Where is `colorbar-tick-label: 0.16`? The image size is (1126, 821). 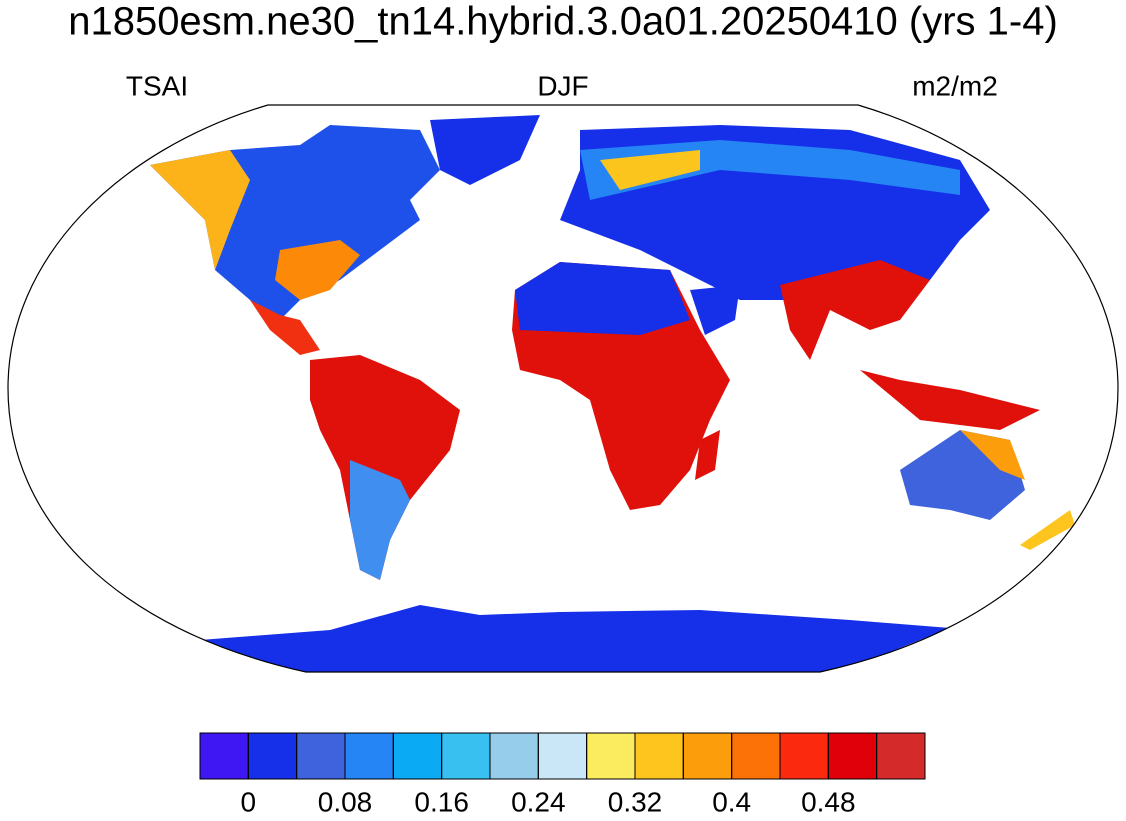 colorbar-tick-label: 0.16 is located at coordinates (441, 801).